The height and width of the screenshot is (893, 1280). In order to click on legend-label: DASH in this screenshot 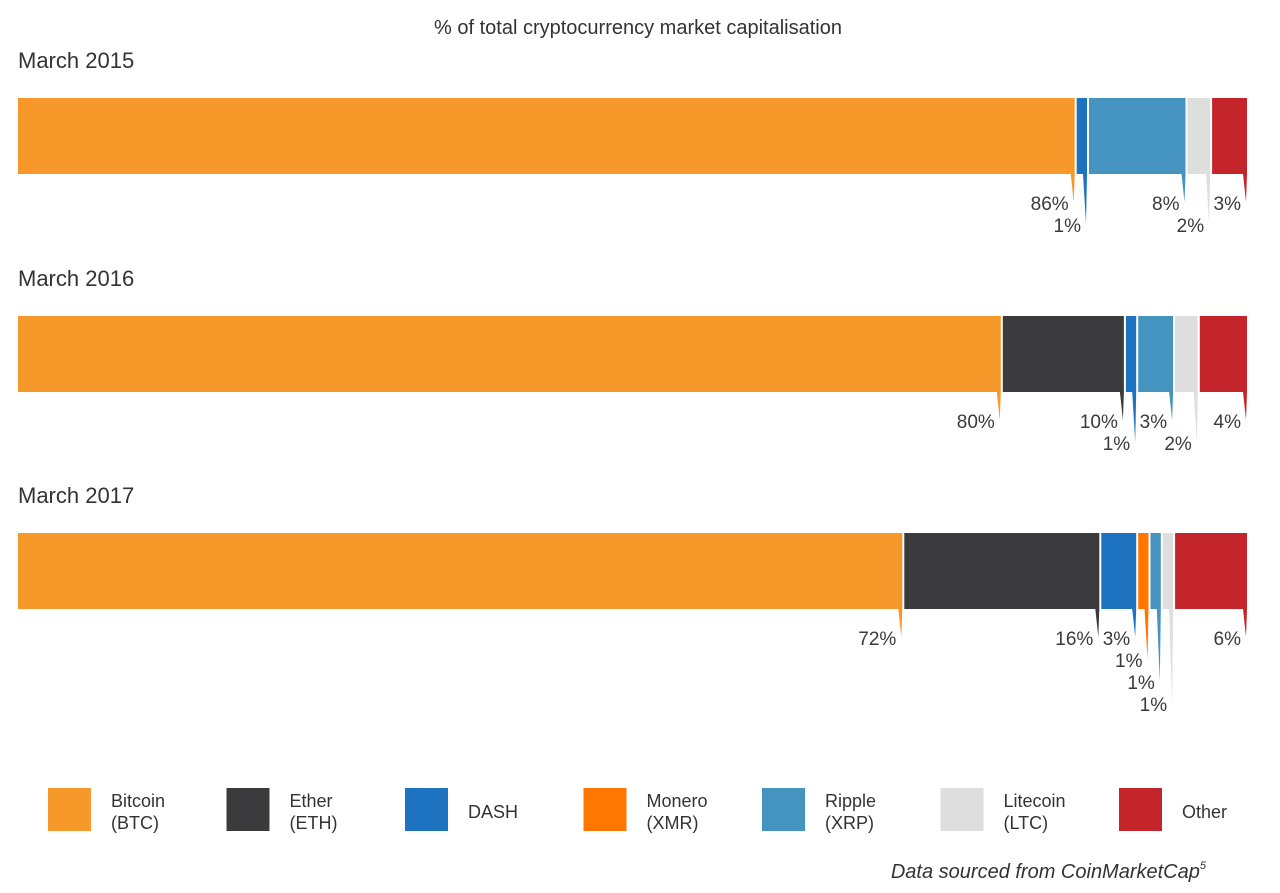, I will do `click(493, 812)`.